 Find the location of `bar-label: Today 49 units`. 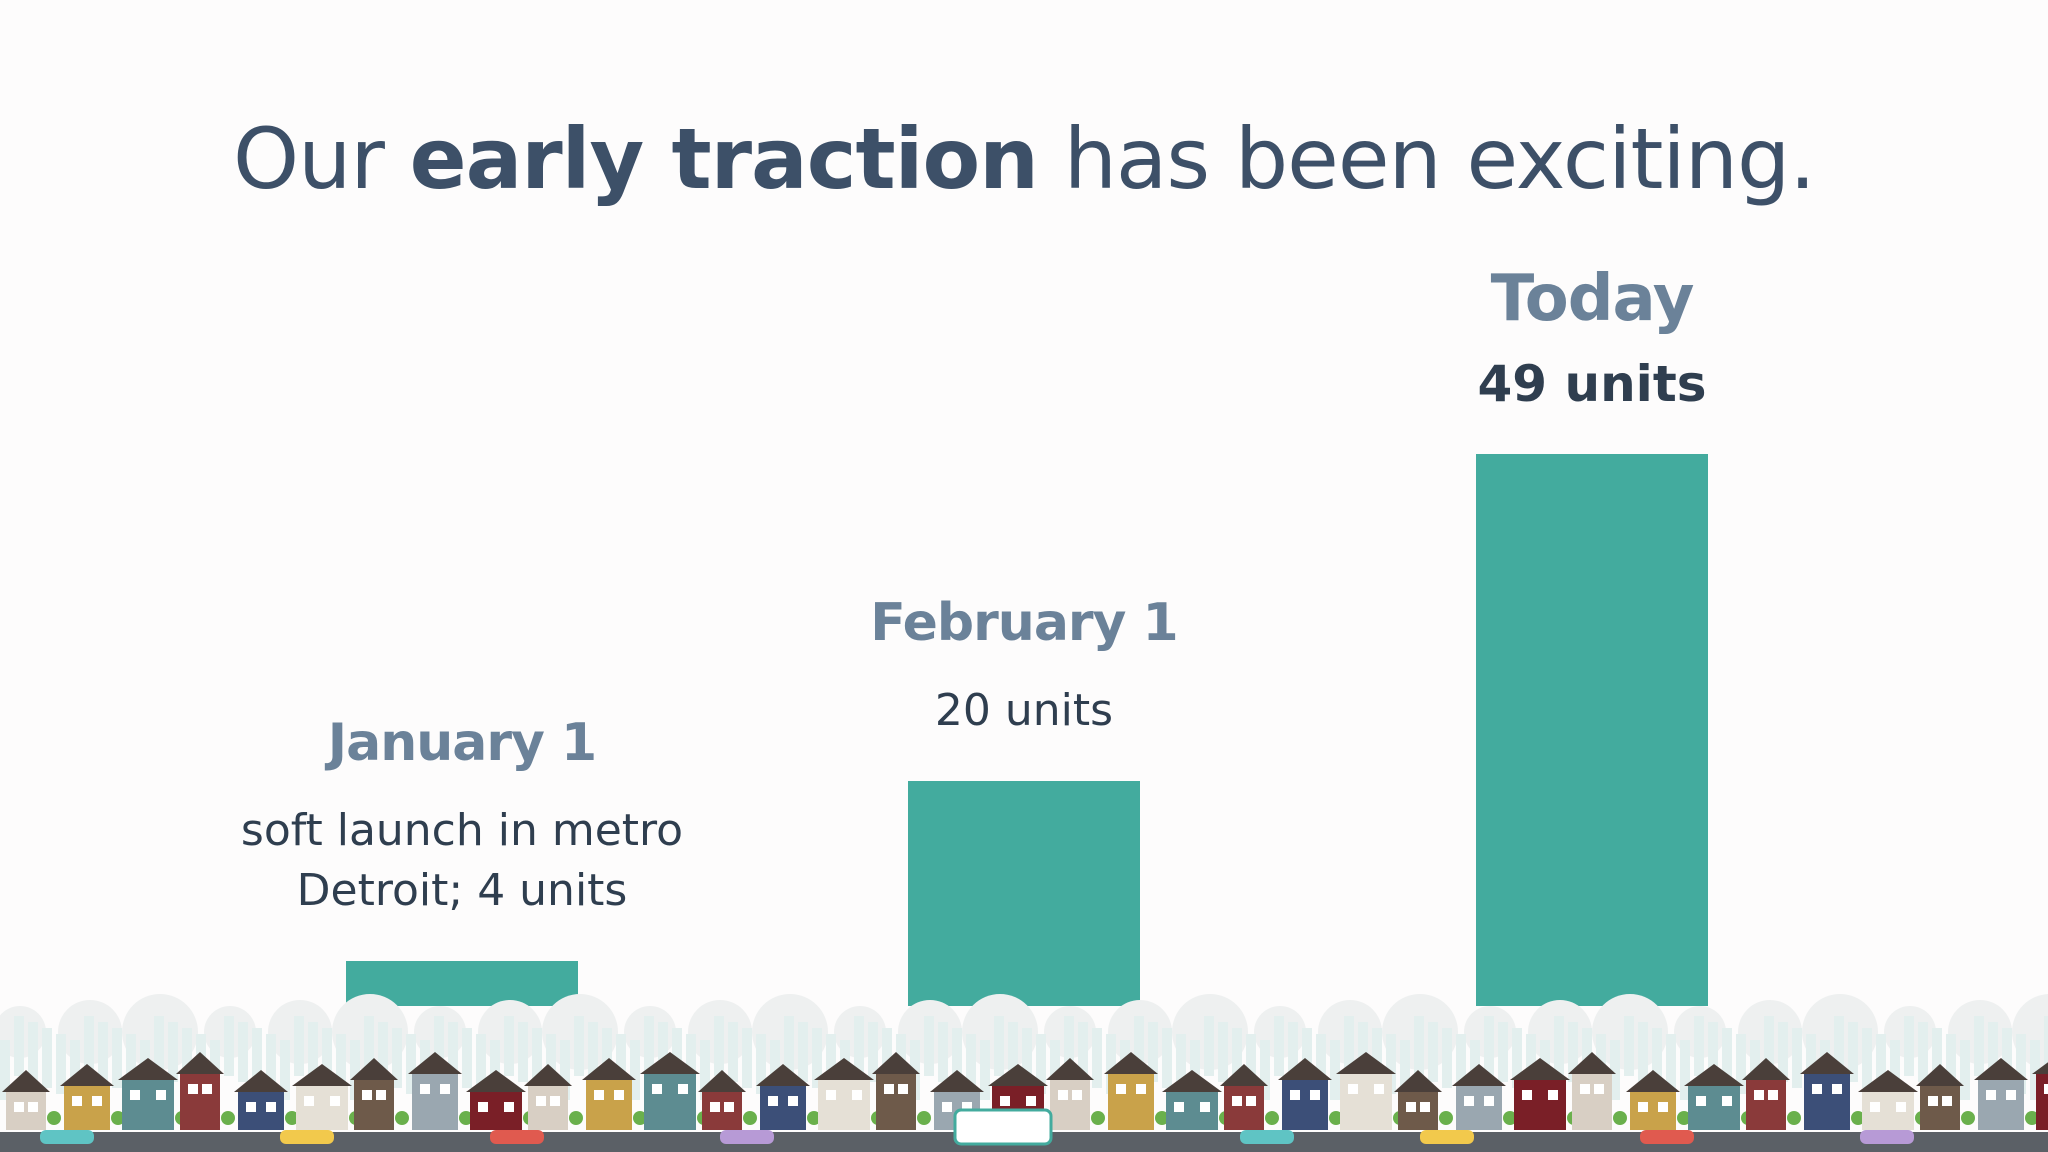

bar-label: Today 49 units is located at coordinates (1592, 338).